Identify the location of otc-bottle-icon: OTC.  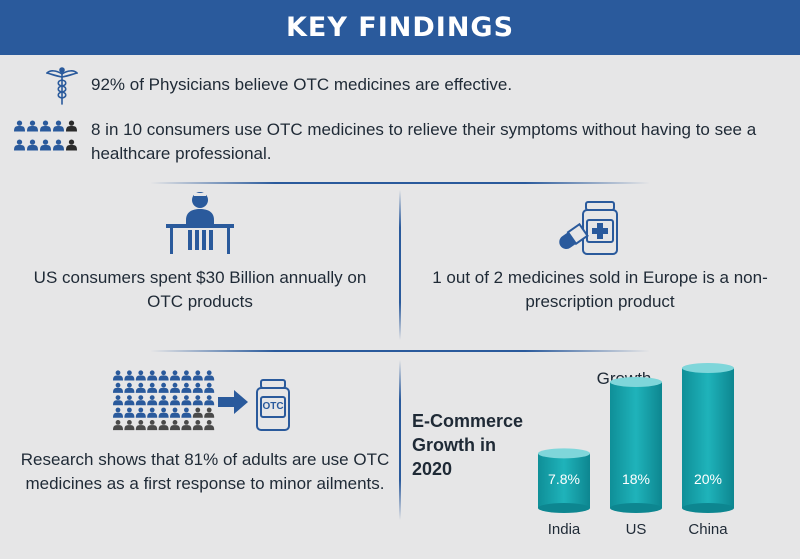
(273, 405).